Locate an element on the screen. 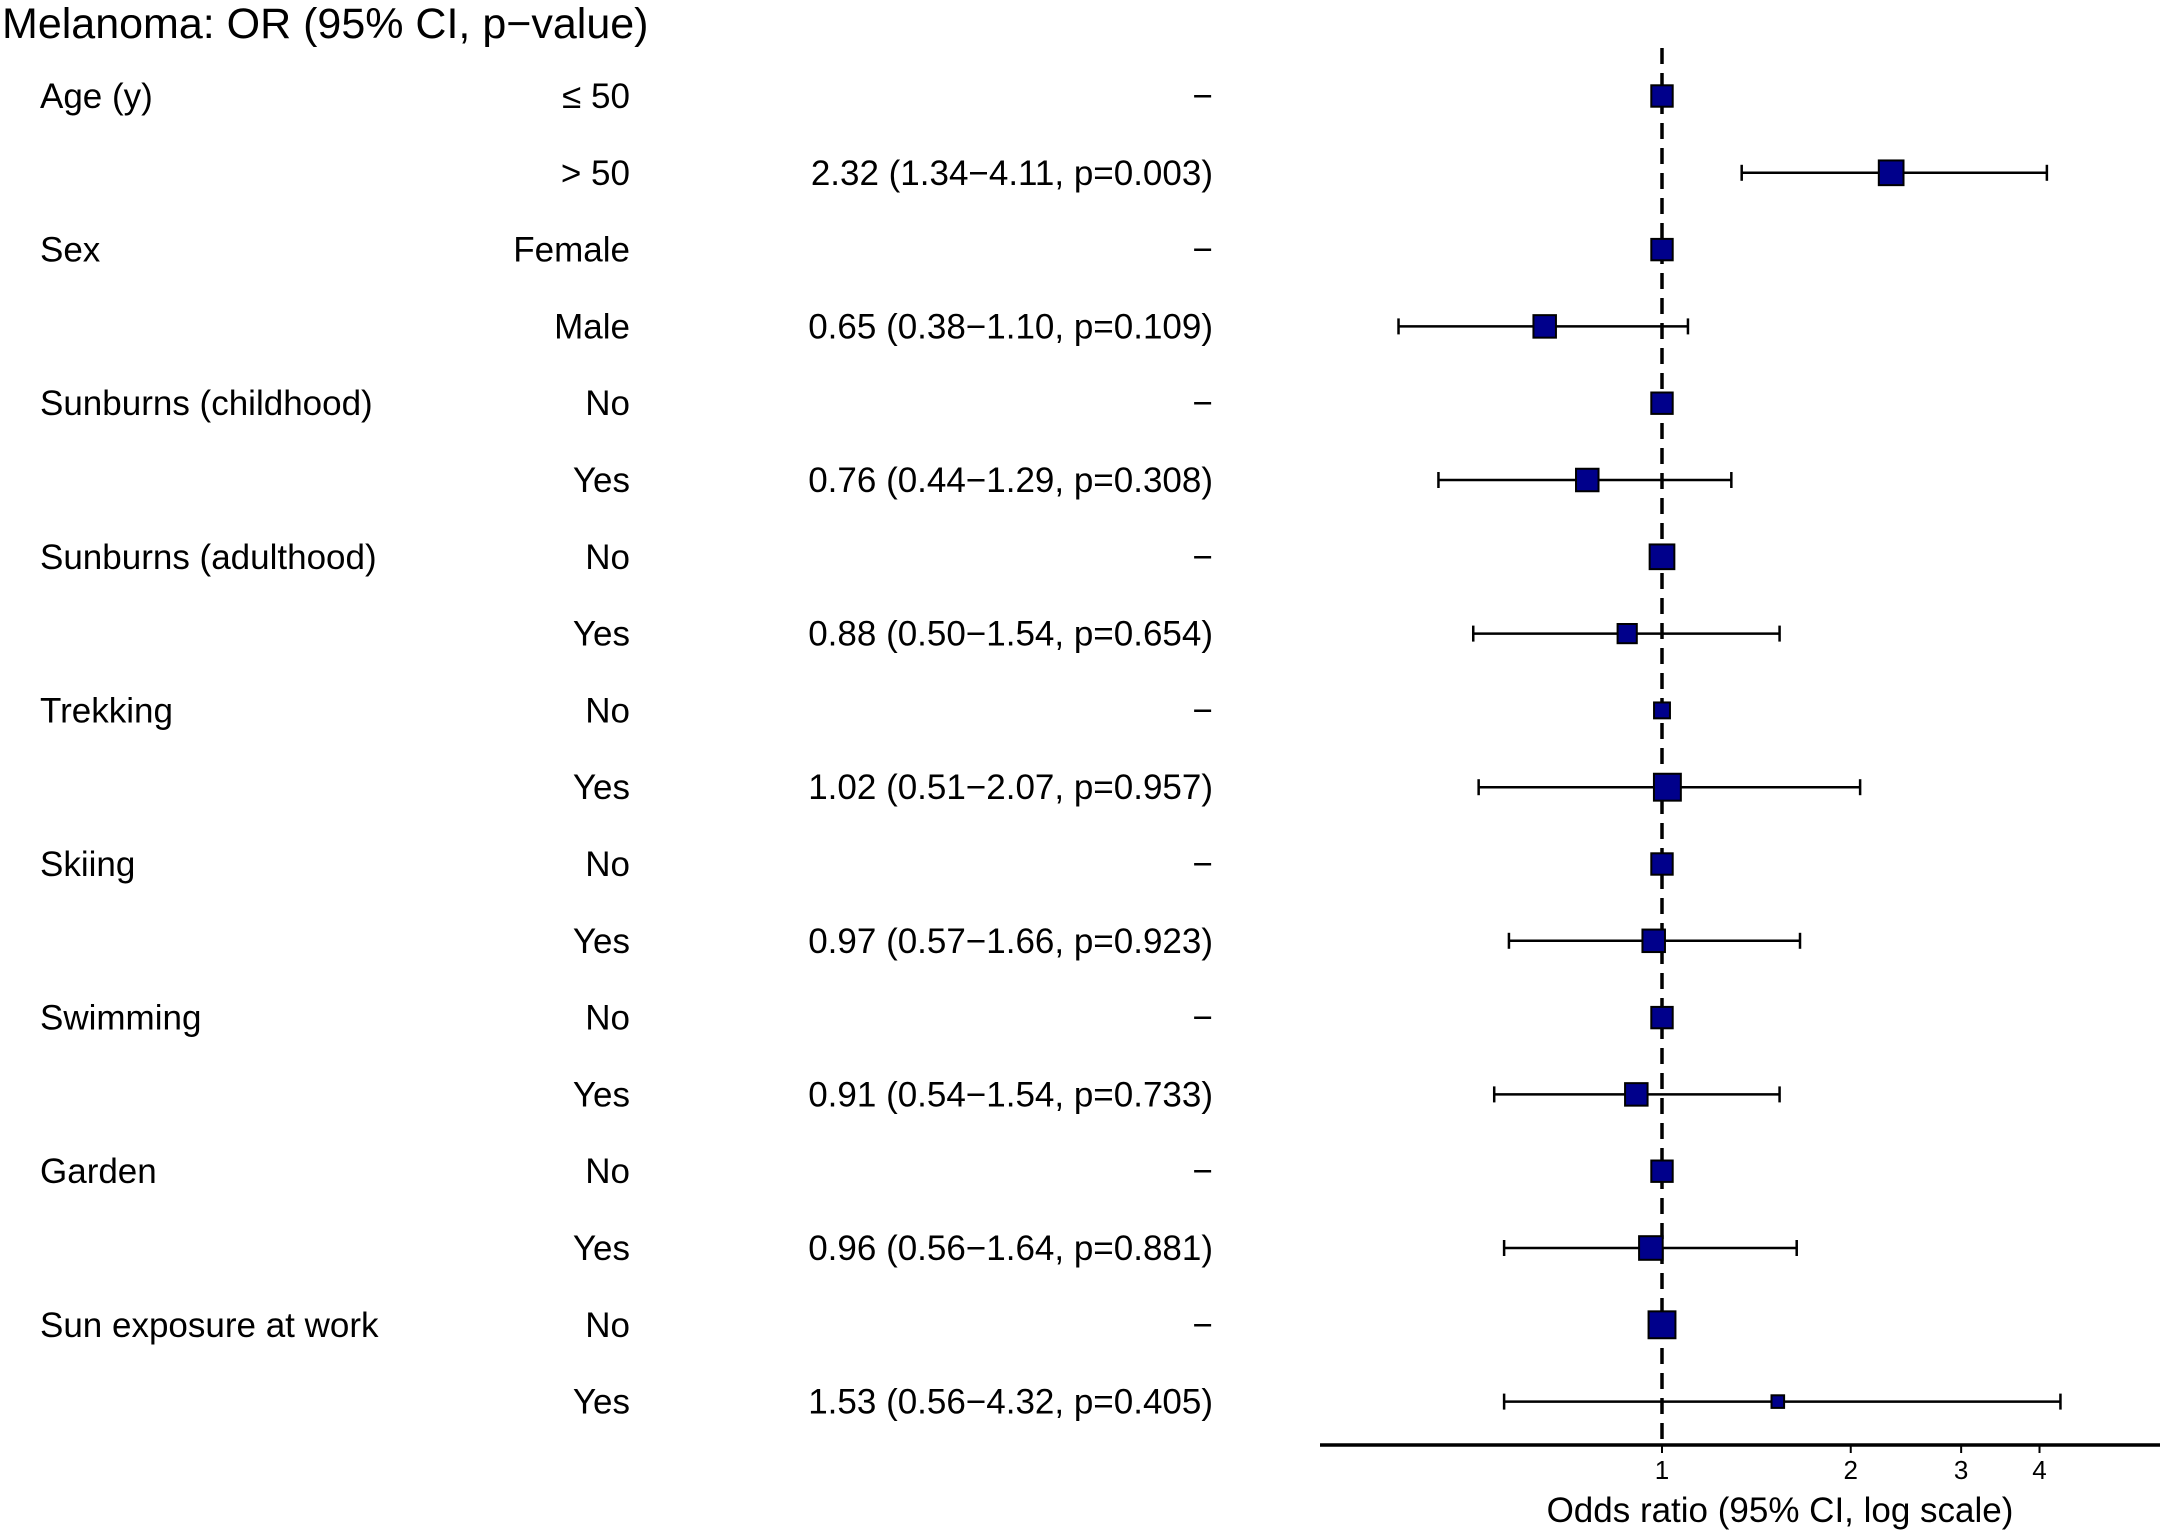 The height and width of the screenshot is (1535, 2165). variable-label: Swimming is located at coordinates (120, 1018).